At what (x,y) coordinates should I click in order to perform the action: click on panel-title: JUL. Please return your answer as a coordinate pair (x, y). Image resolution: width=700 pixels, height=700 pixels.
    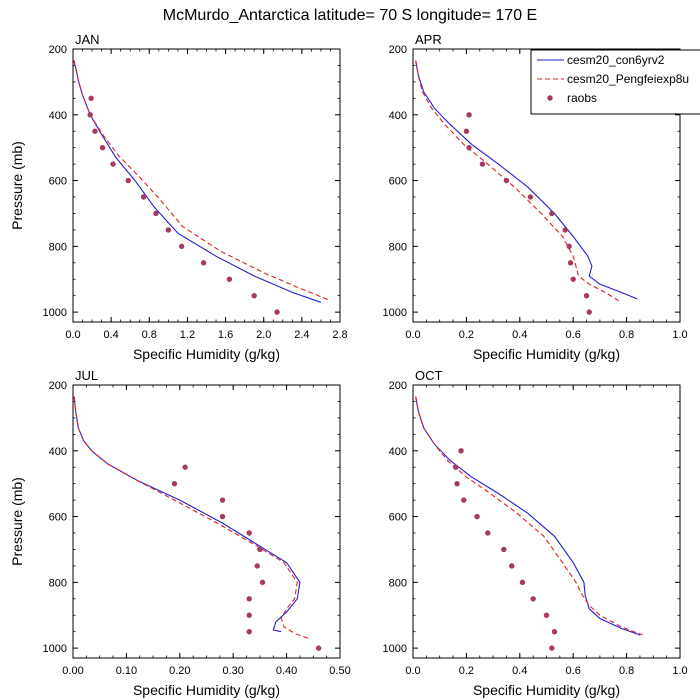
    Looking at the image, I should click on (86, 375).